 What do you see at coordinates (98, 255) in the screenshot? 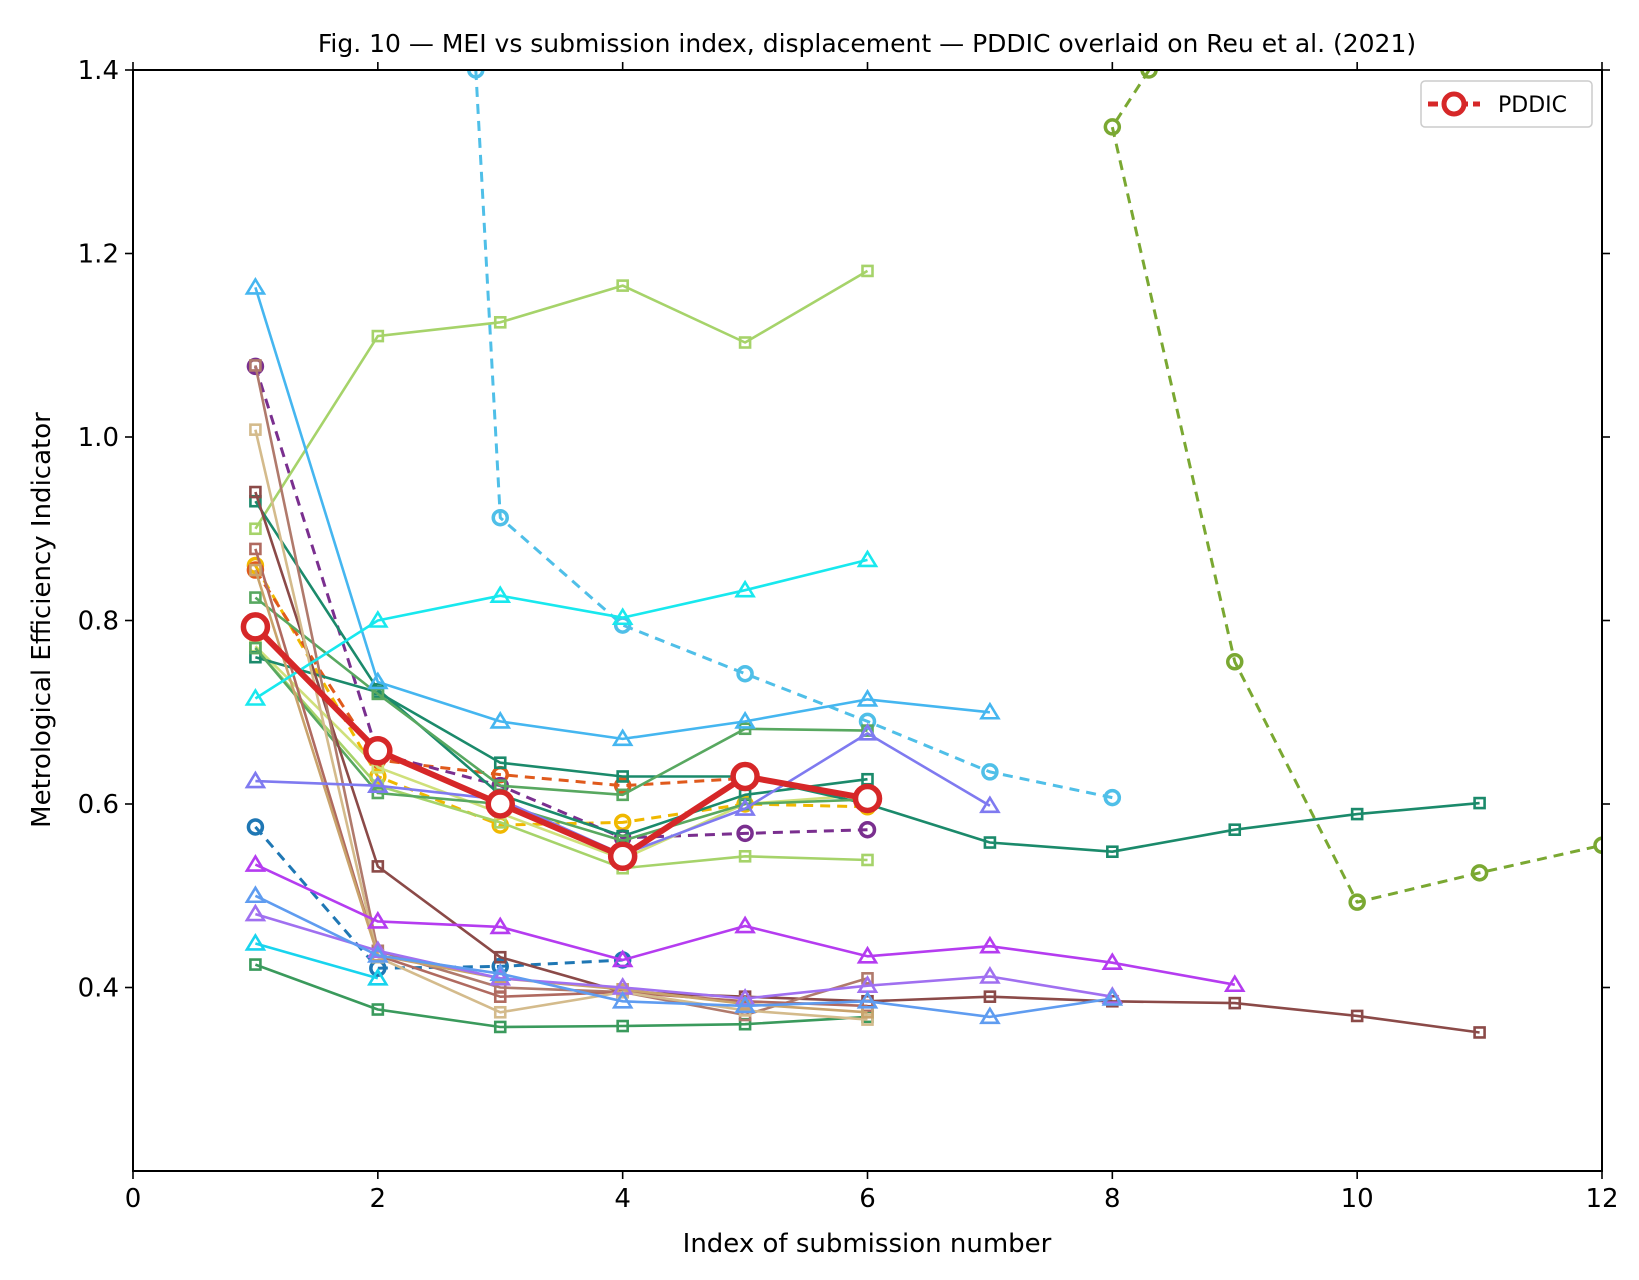
I see `y-tick-label: 1.2` at bounding box center [98, 255].